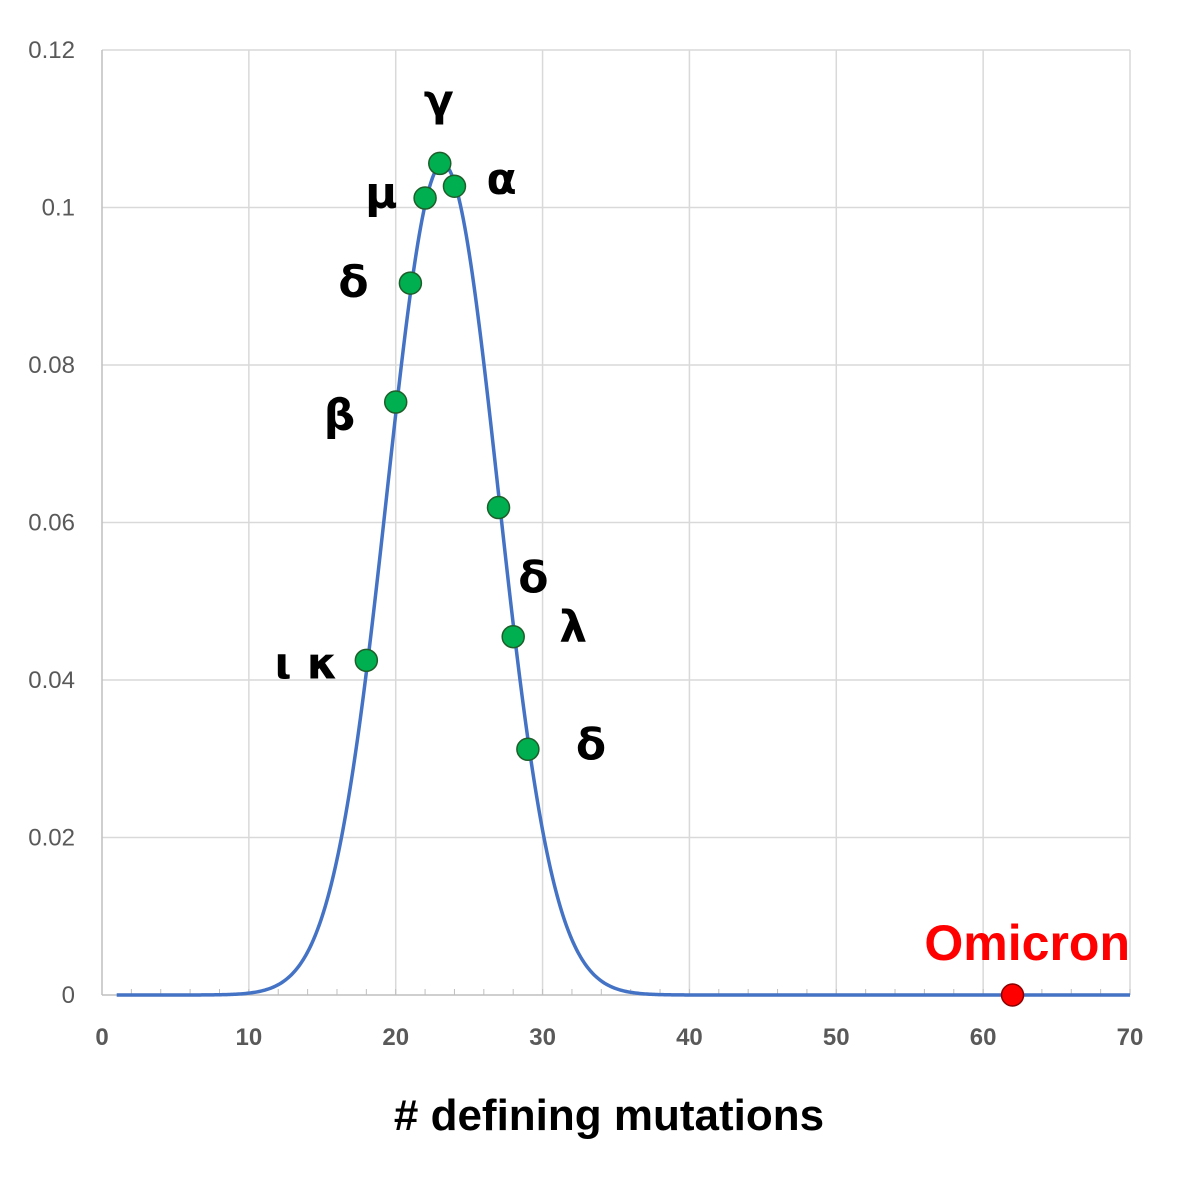 This screenshot has height=1195, width=1200. What do you see at coordinates (689, 1037) in the screenshot?
I see `x-tick-label: 40` at bounding box center [689, 1037].